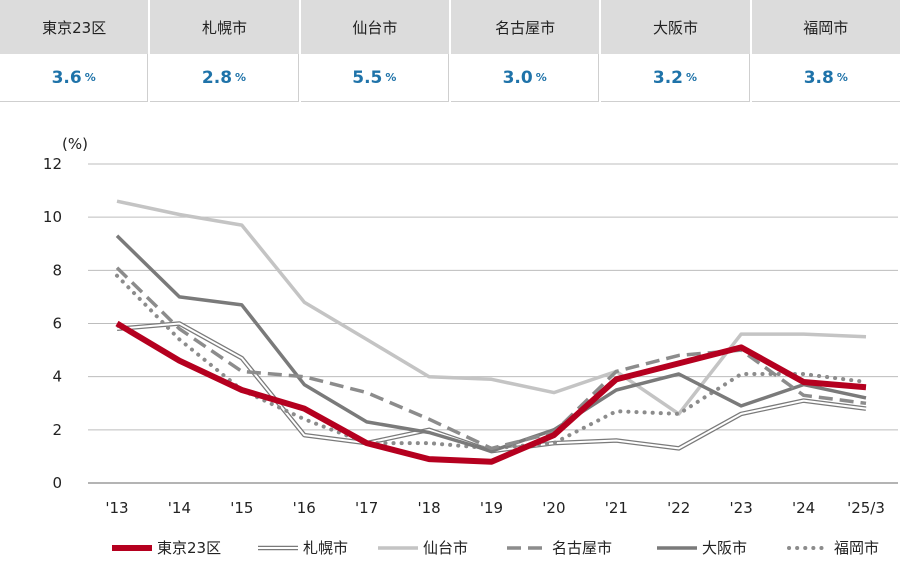  Describe the element at coordinates (724, 548) in the screenshot. I see `legend-label: 大阪市` at that location.